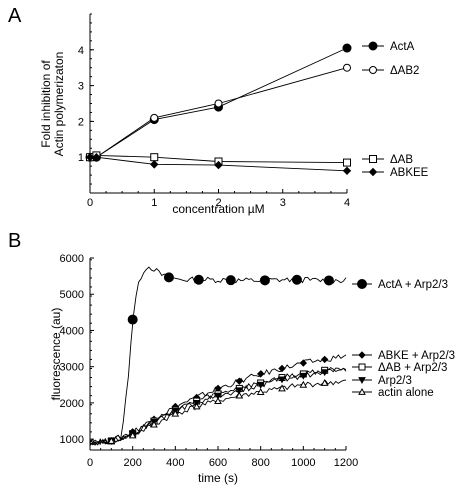 This screenshot has width=474, height=486. I want to click on series-2: ΔAB2, so click(252, 112).